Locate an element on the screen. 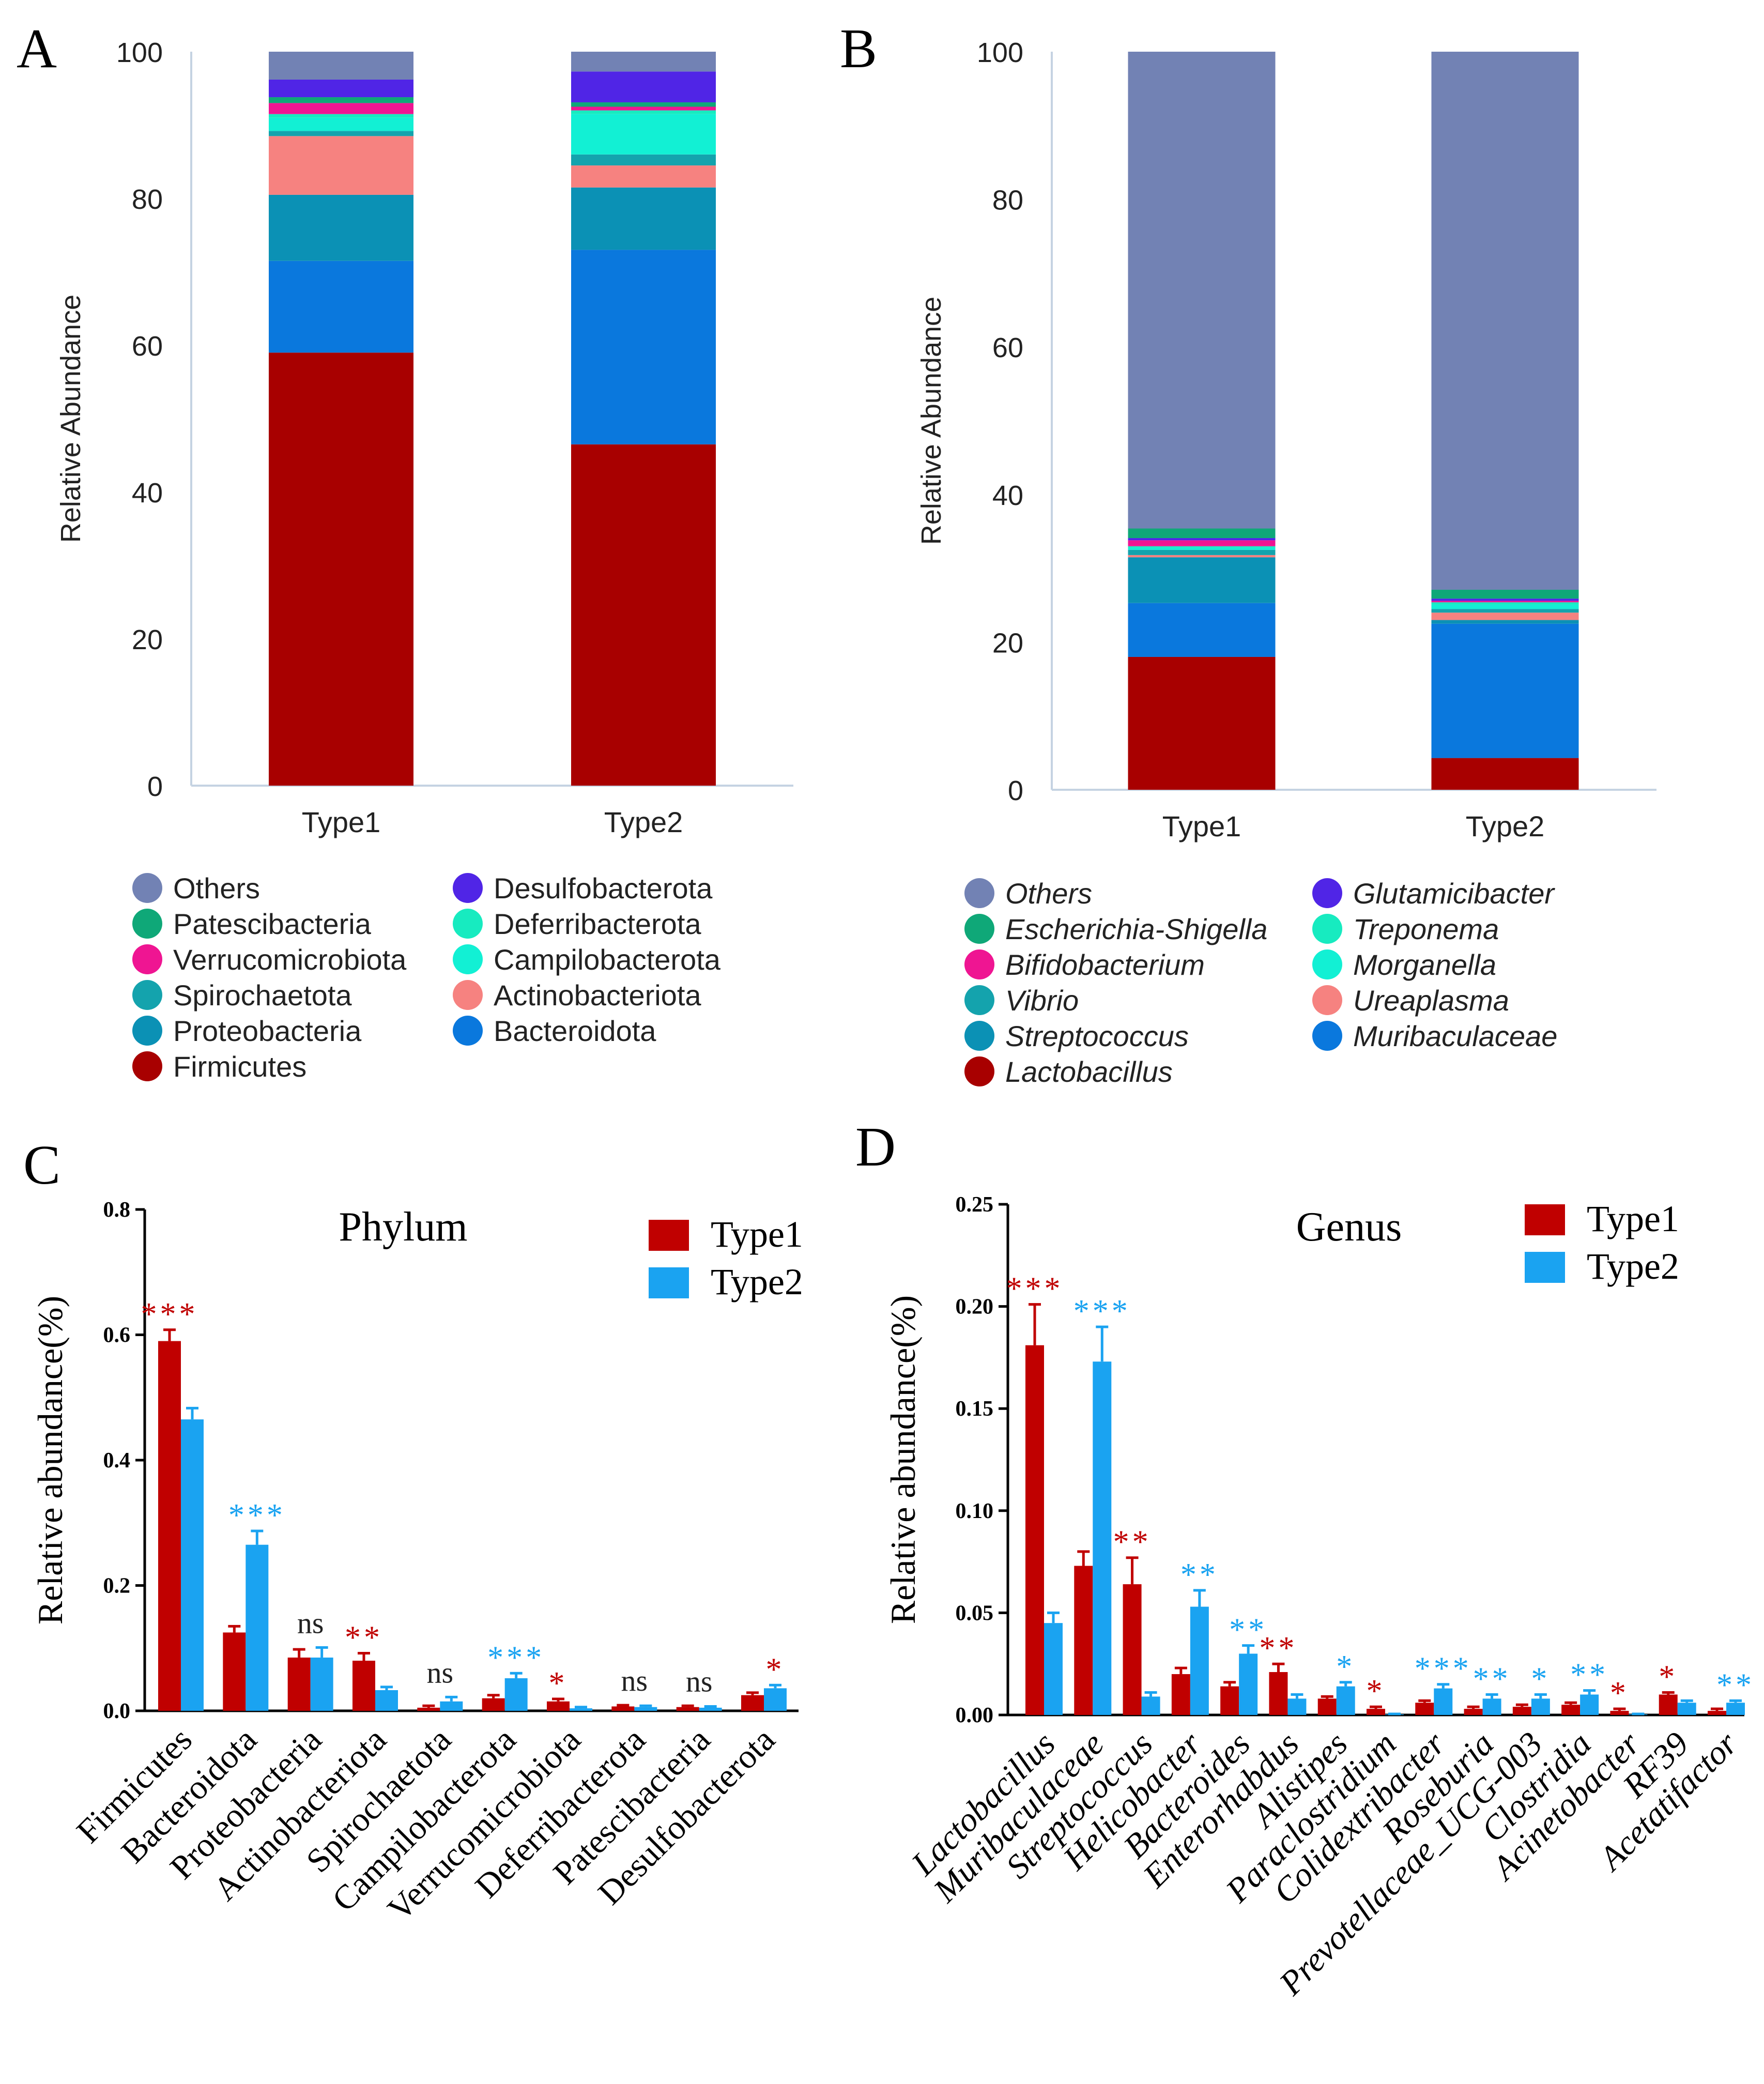 The image size is (1764, 2084). legend-label: Treponema is located at coordinates (1426, 929).